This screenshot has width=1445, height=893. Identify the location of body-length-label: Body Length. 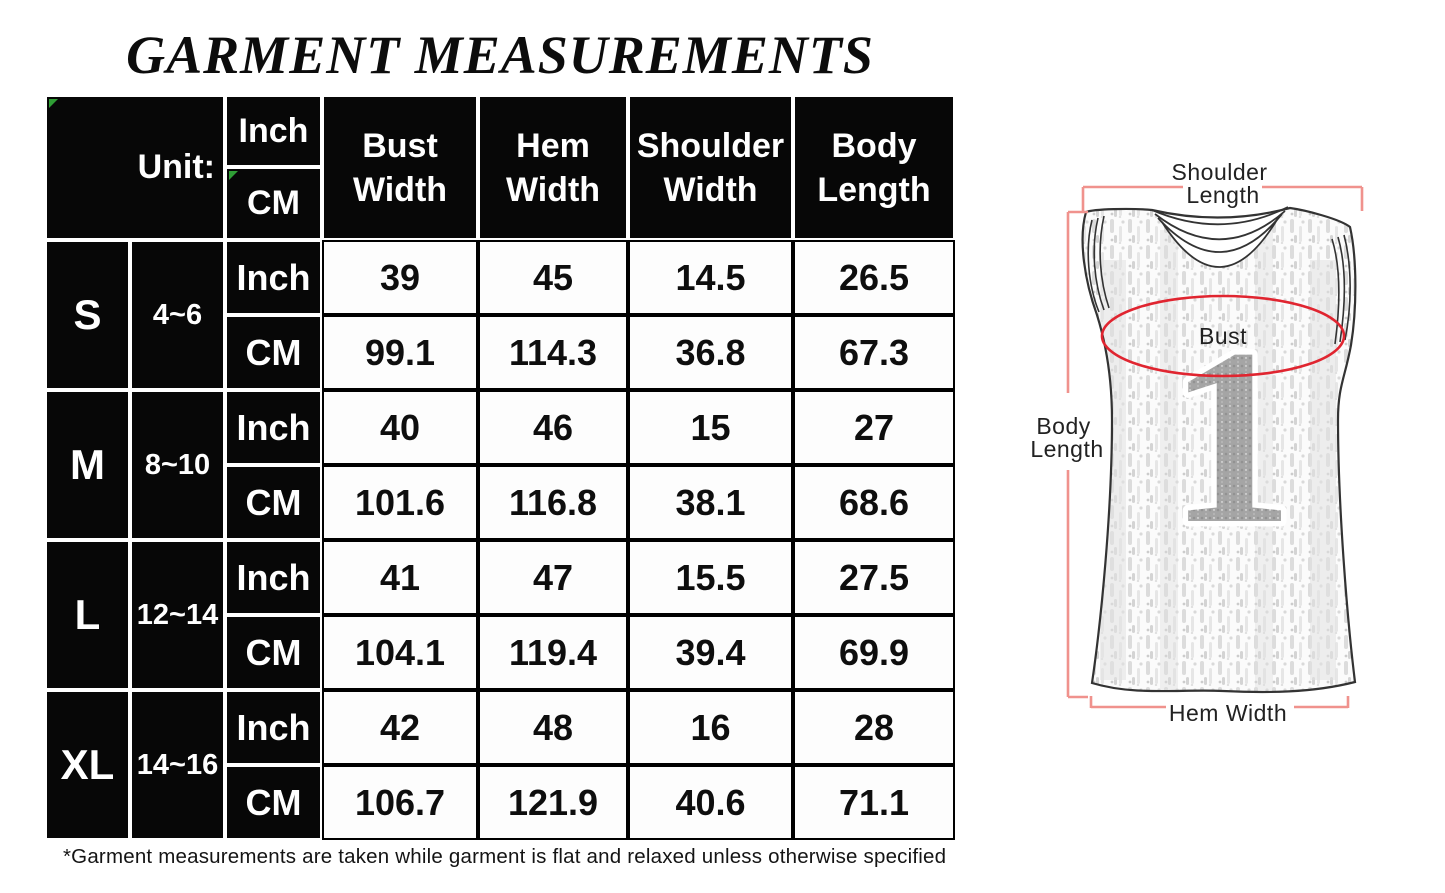
(1066, 437).